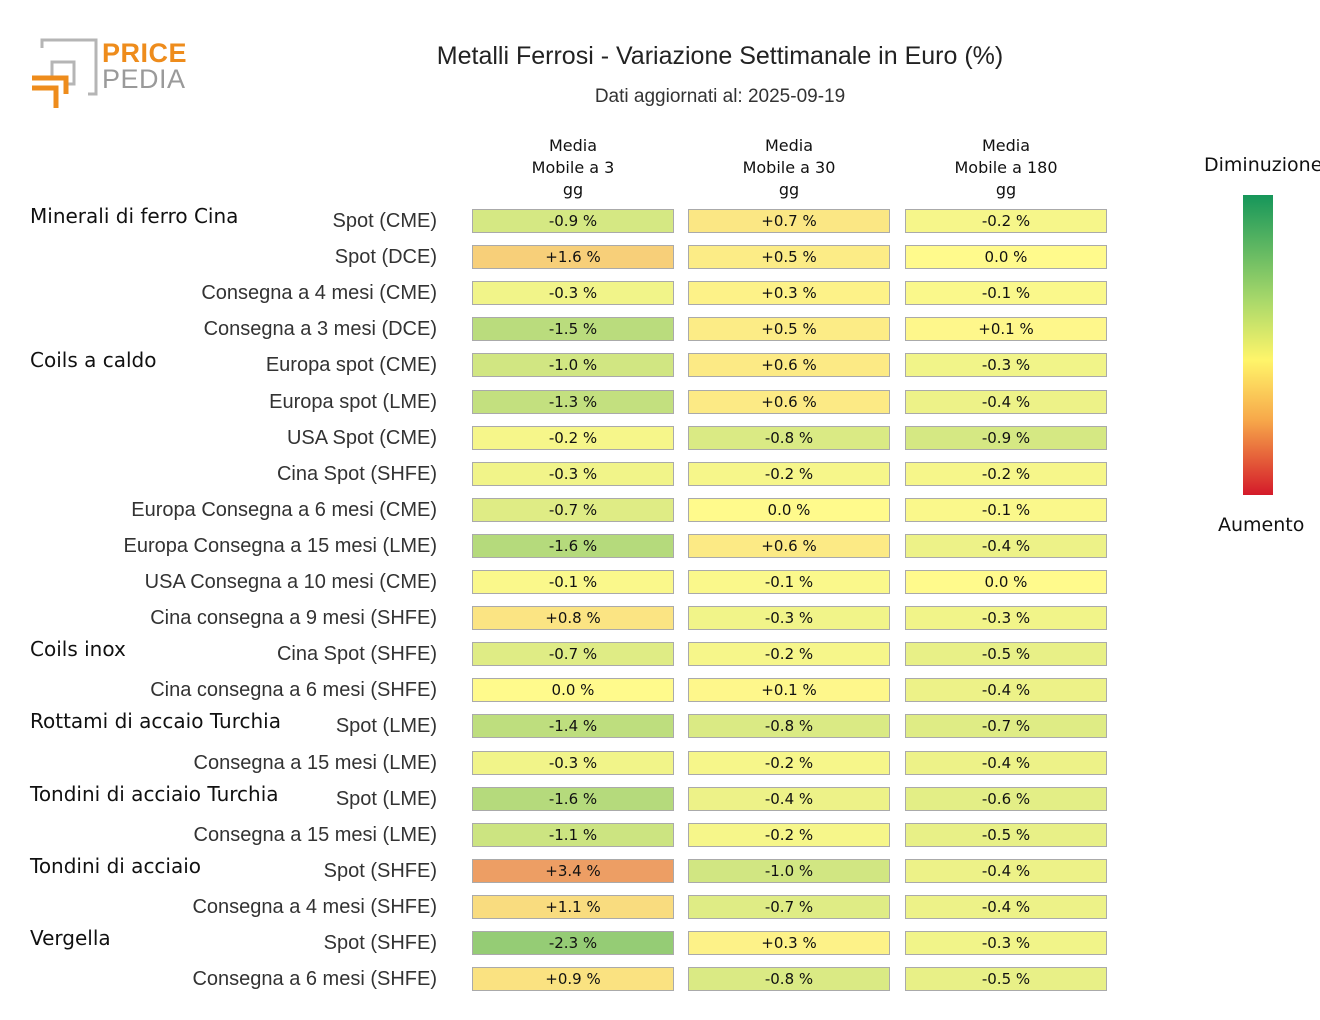 This screenshot has width=1320, height=1020. Describe the element at coordinates (573, 798) in the screenshot. I see `heatmap-cell: -1.6 %` at that location.